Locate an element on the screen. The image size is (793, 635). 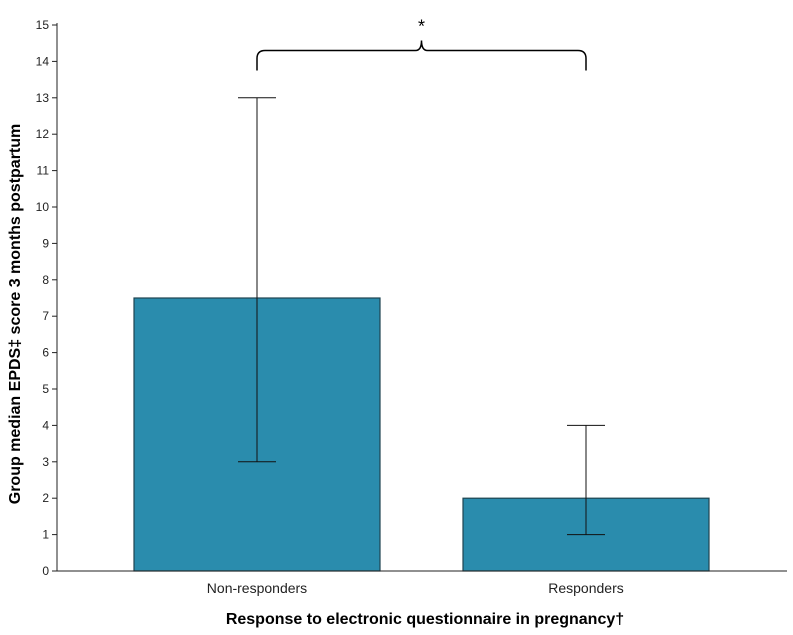
y-tick-label: 15 is located at coordinates (43, 25).